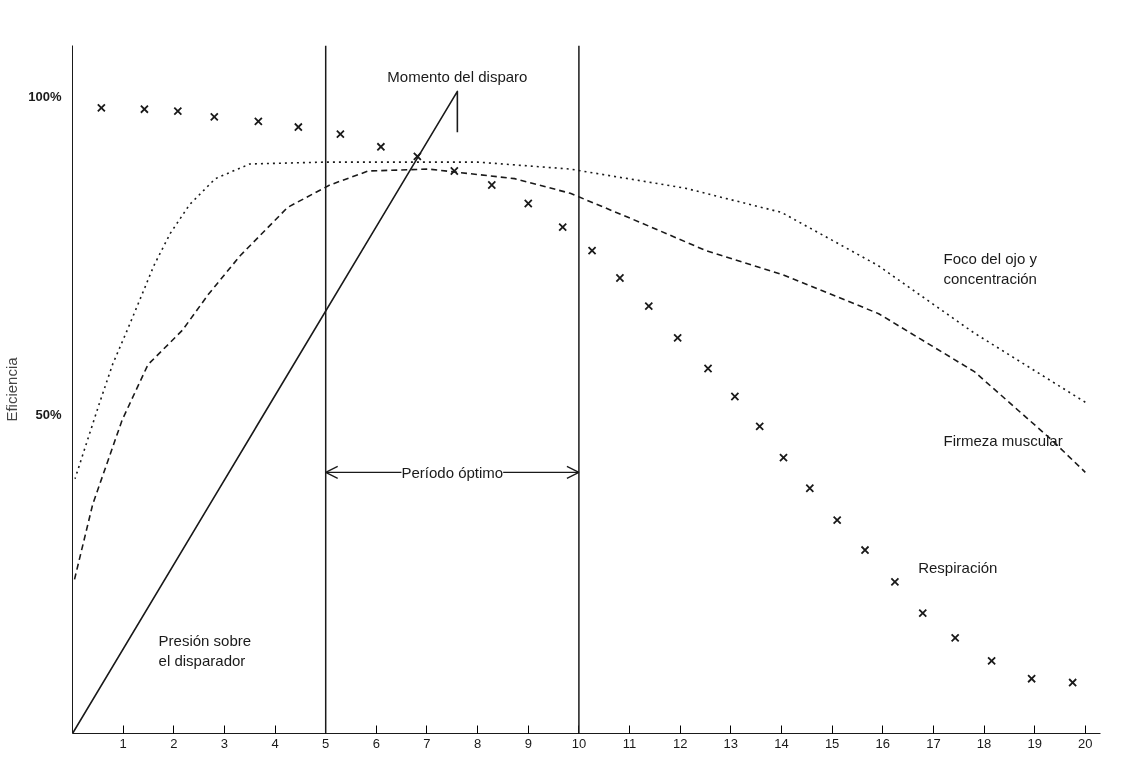  What do you see at coordinates (1085, 743) in the screenshot?
I see `x-tick-label: 20` at bounding box center [1085, 743].